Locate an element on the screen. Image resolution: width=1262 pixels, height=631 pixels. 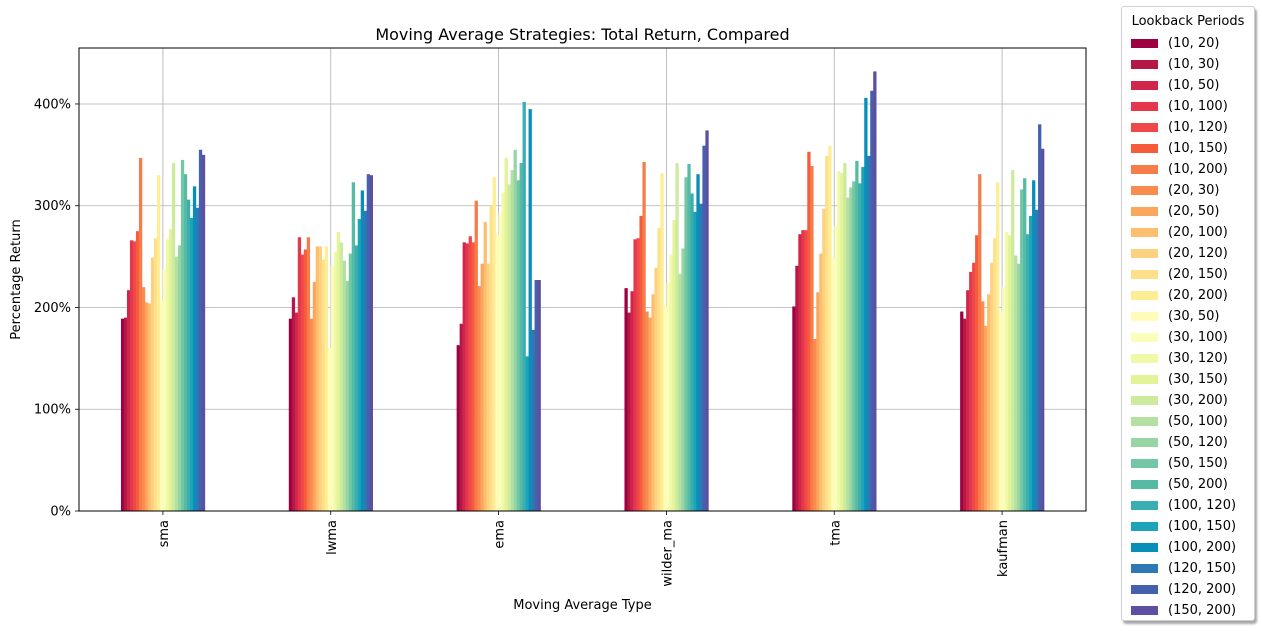
x-tick-label: lwma is located at coordinates (332, 537).